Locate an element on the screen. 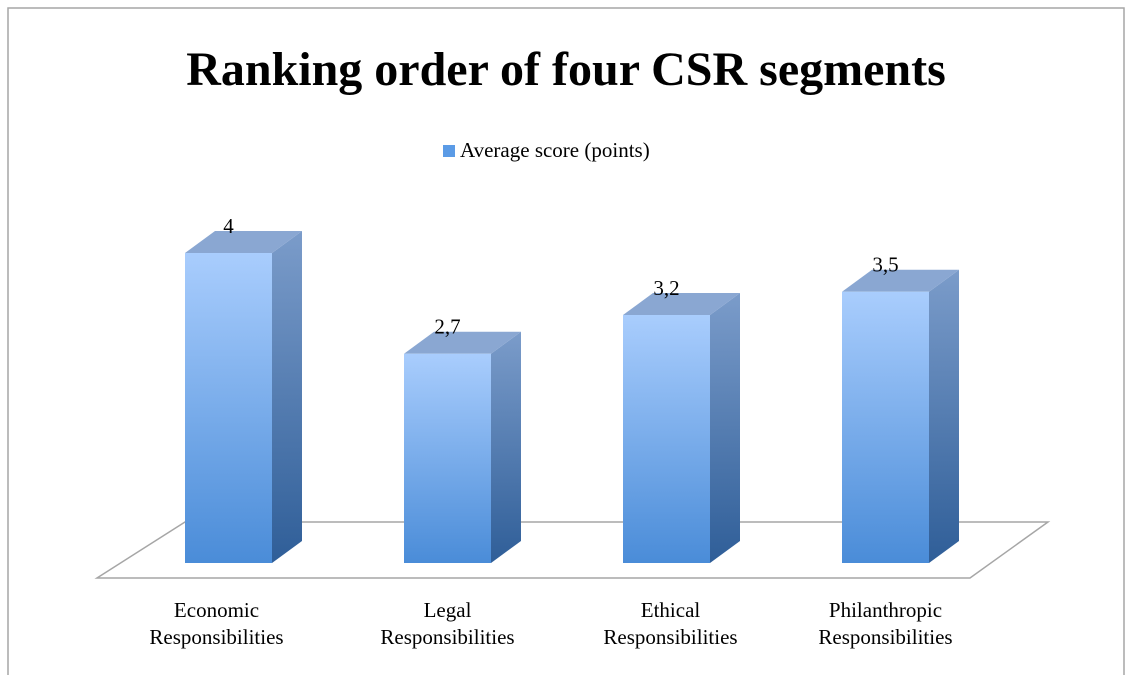 Image resolution: width=1133 pixels, height=675 pixels. x-tick-label: Philanthropic Responsibilities is located at coordinates (885, 623).